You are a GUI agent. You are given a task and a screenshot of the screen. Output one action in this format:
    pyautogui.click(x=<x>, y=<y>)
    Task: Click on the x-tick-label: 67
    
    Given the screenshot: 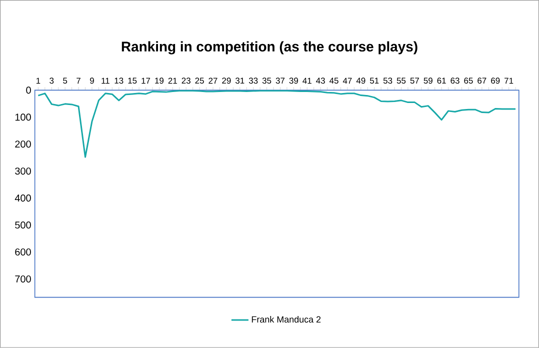 What is the action you would take?
    pyautogui.click(x=482, y=81)
    